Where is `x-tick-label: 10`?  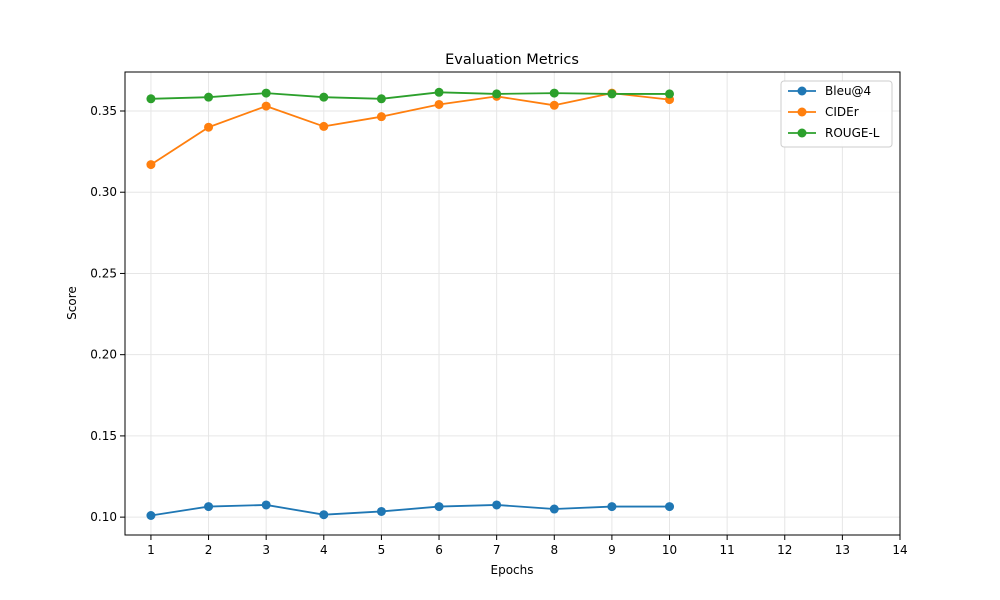
x-tick-label: 10 is located at coordinates (669, 550).